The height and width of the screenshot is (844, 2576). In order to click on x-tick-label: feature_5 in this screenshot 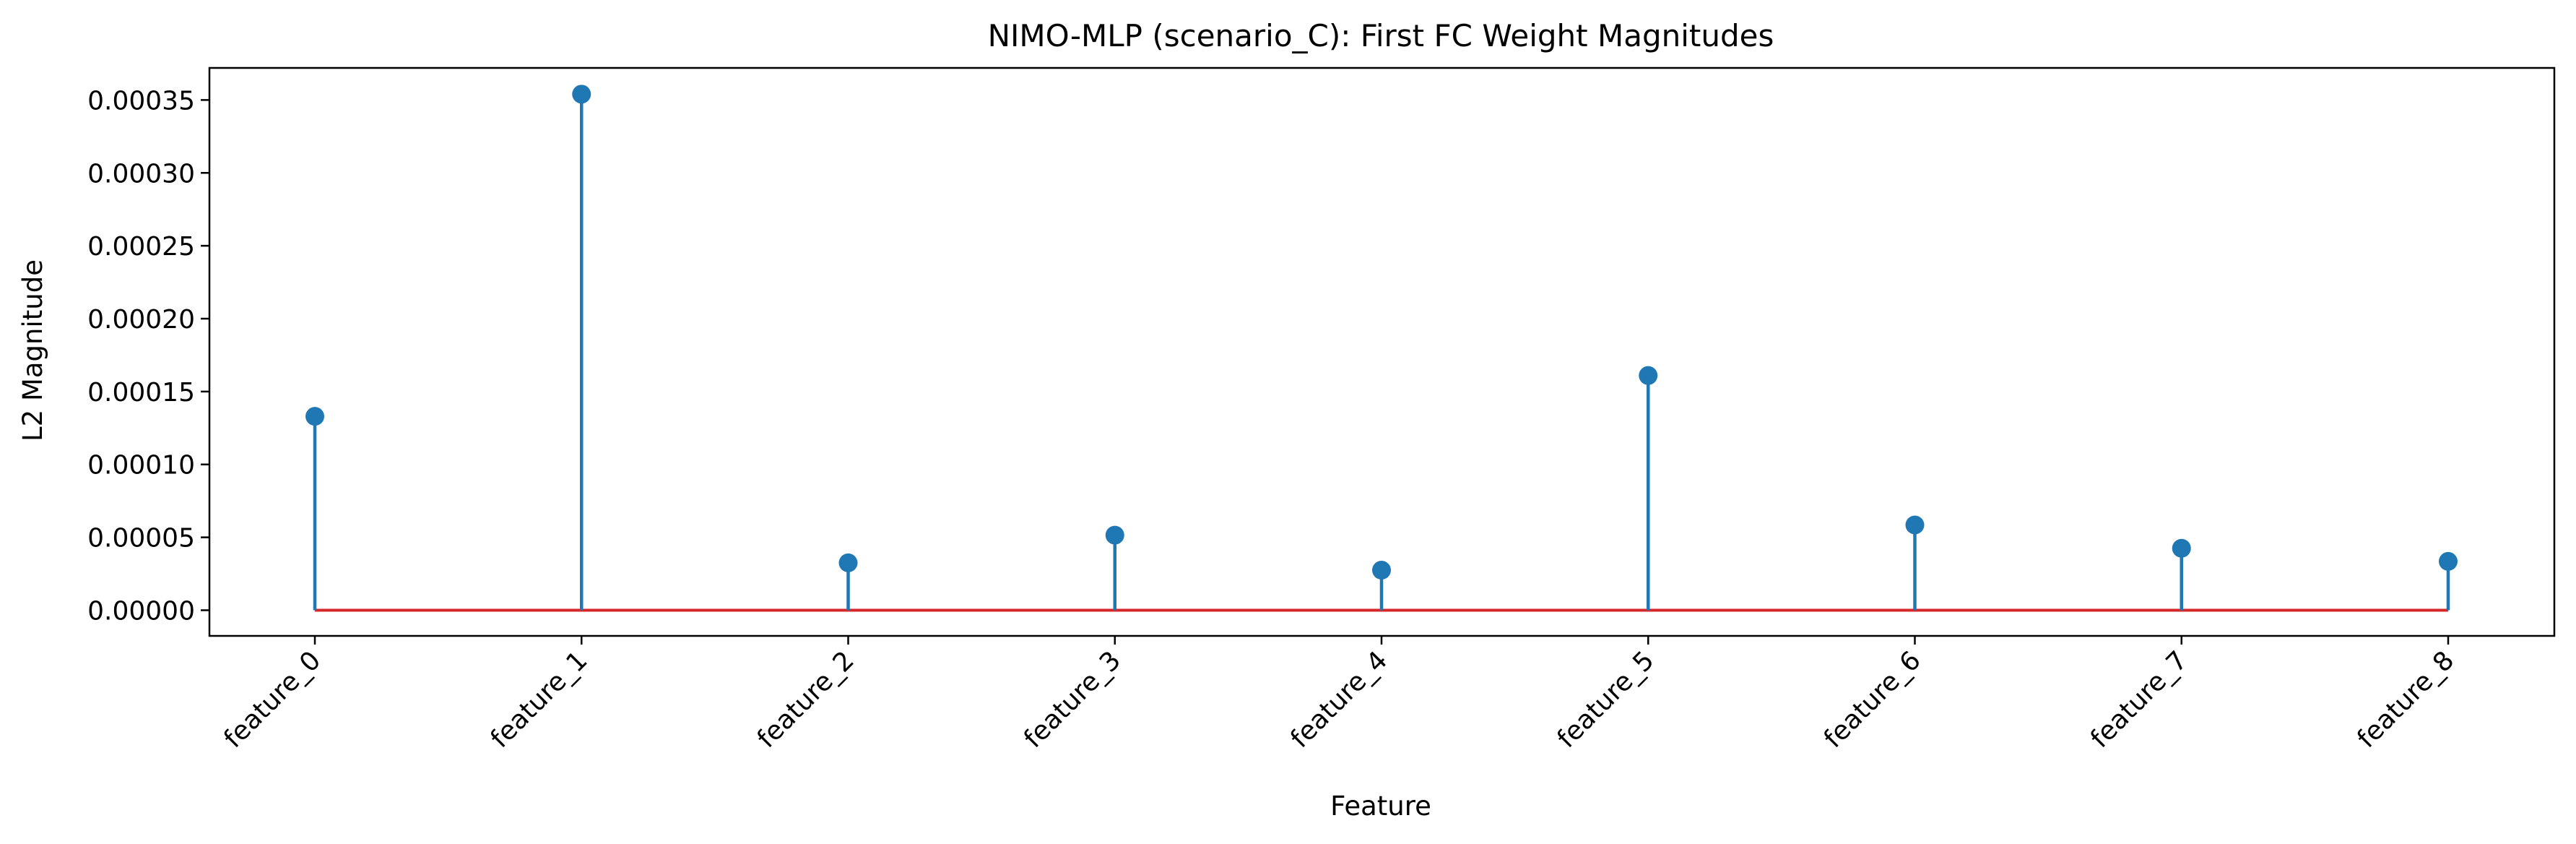, I will do `click(1606, 700)`.